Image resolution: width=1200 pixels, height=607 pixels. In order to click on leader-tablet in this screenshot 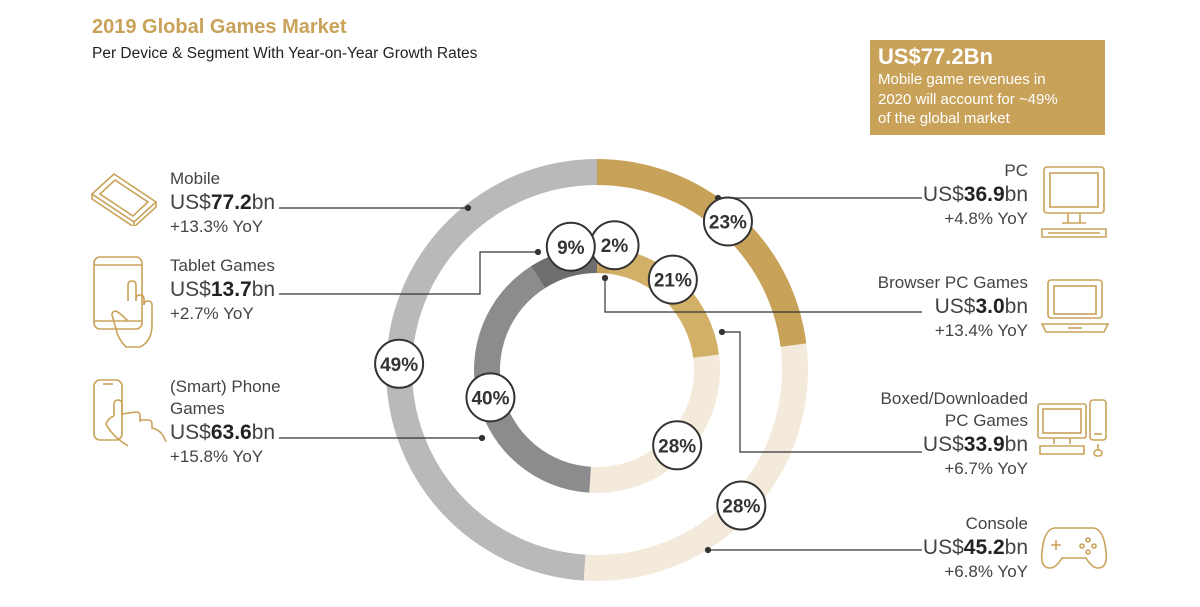, I will do `click(408, 273)`.